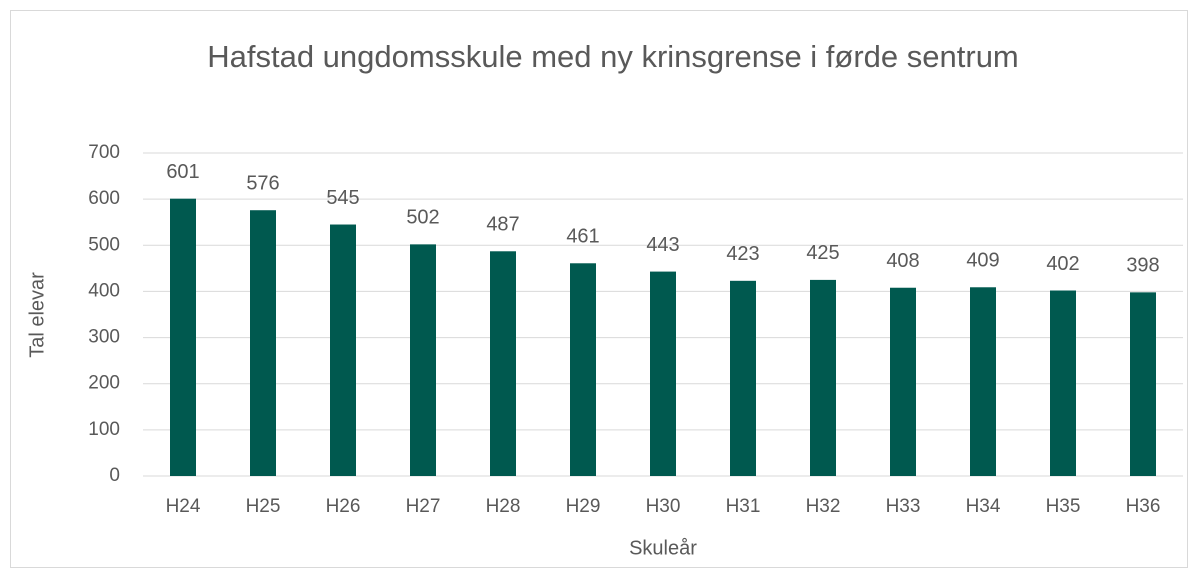  What do you see at coordinates (104, 383) in the screenshot?
I see `y-tick-label: 200` at bounding box center [104, 383].